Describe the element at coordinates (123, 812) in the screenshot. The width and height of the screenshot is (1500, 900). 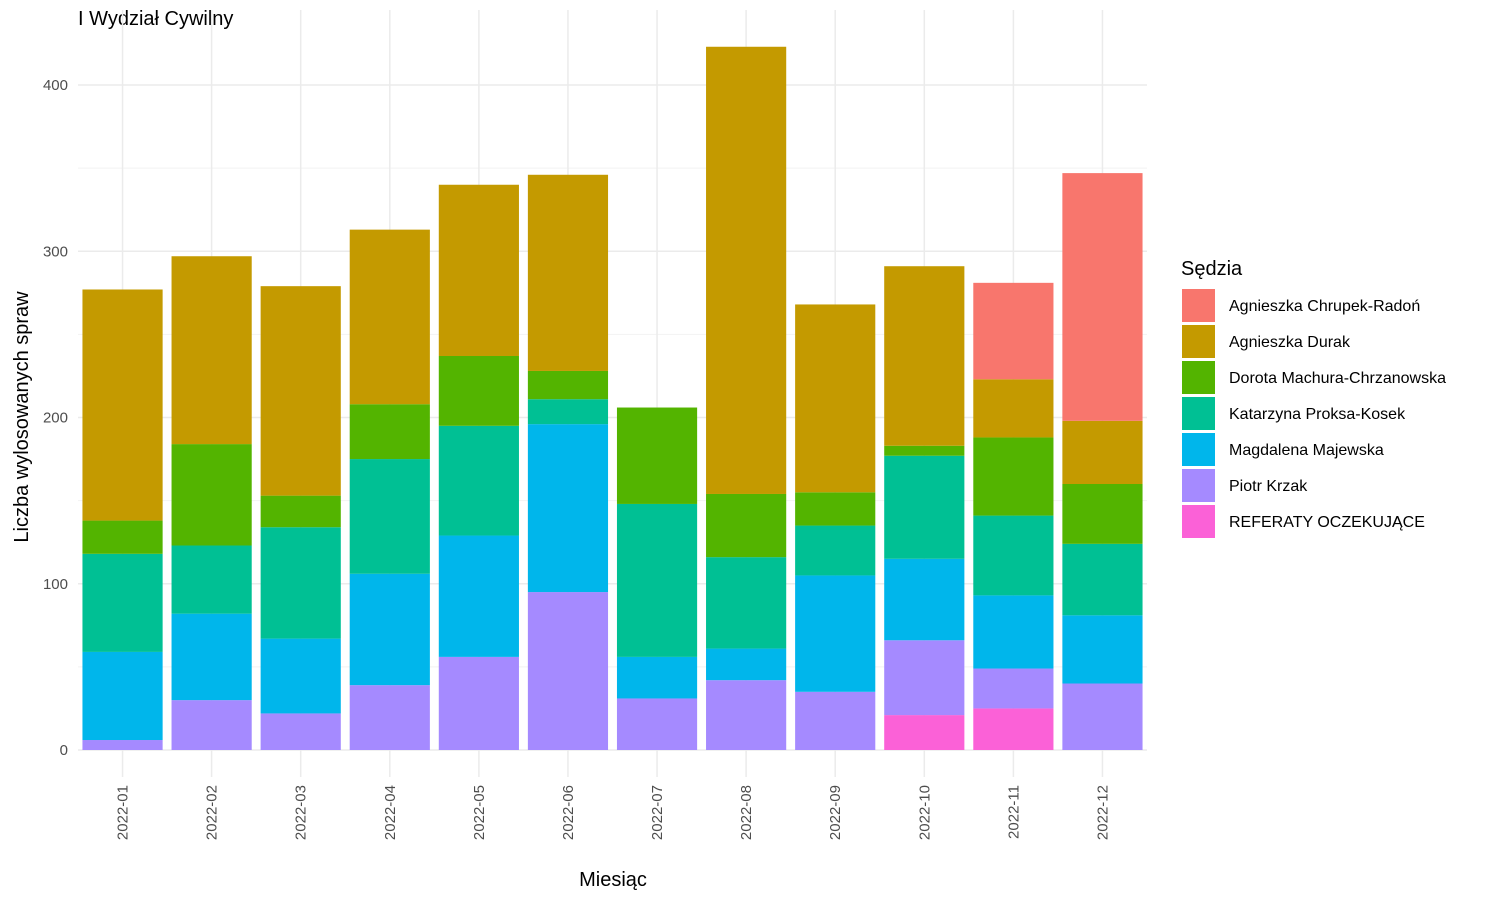
I see `x-tick-label: 2022-01` at that location.